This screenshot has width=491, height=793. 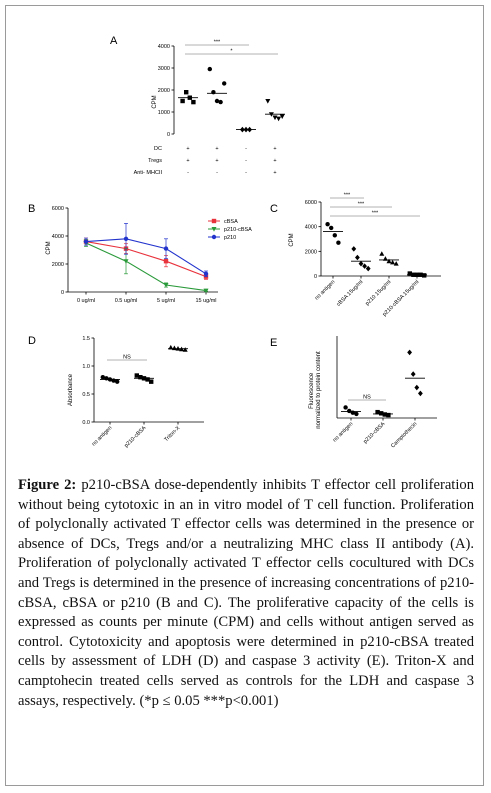 I want to click on panel-e-x-tick-label: p210-cBSA, so click(x=374, y=433).